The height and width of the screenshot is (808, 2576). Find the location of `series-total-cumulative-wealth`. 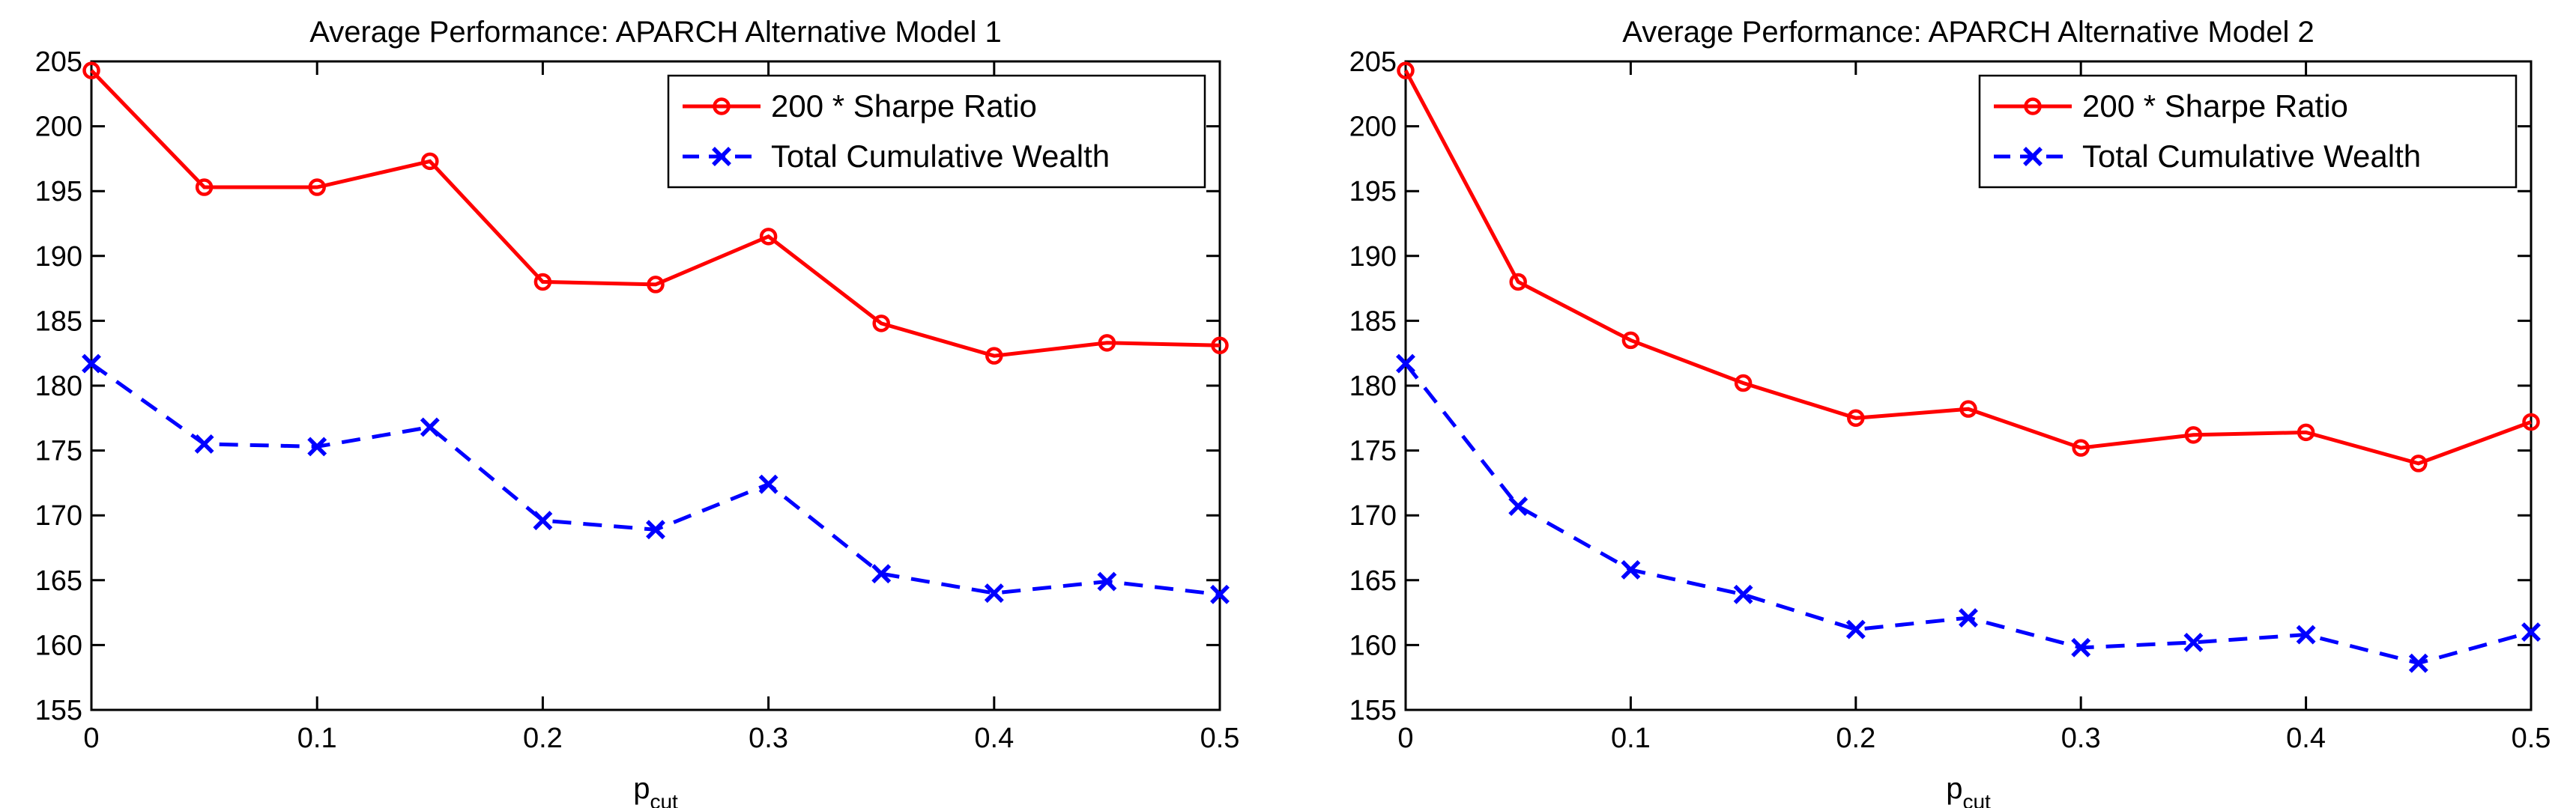

series-total-cumulative-wealth is located at coordinates (656, 478).